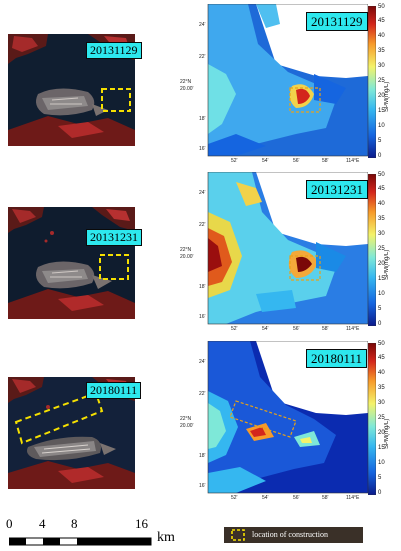 The height and width of the screenshot is (551, 401). Describe the element at coordinates (114, 237) in the screenshot. I see `satellite-date-label-2: 20131231` at that location.